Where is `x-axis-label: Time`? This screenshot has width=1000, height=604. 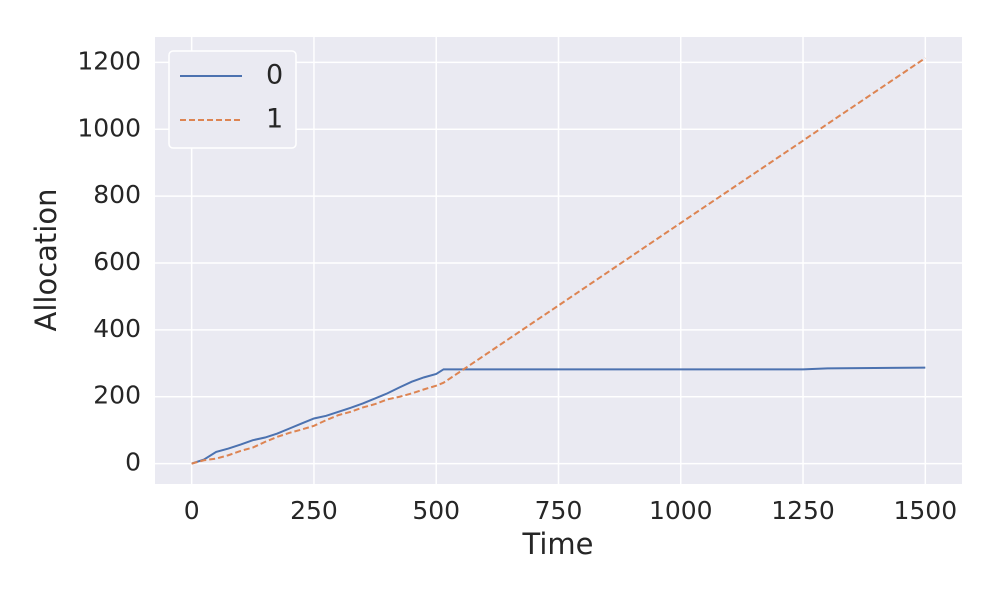
x-axis-label: Time is located at coordinates (558, 544).